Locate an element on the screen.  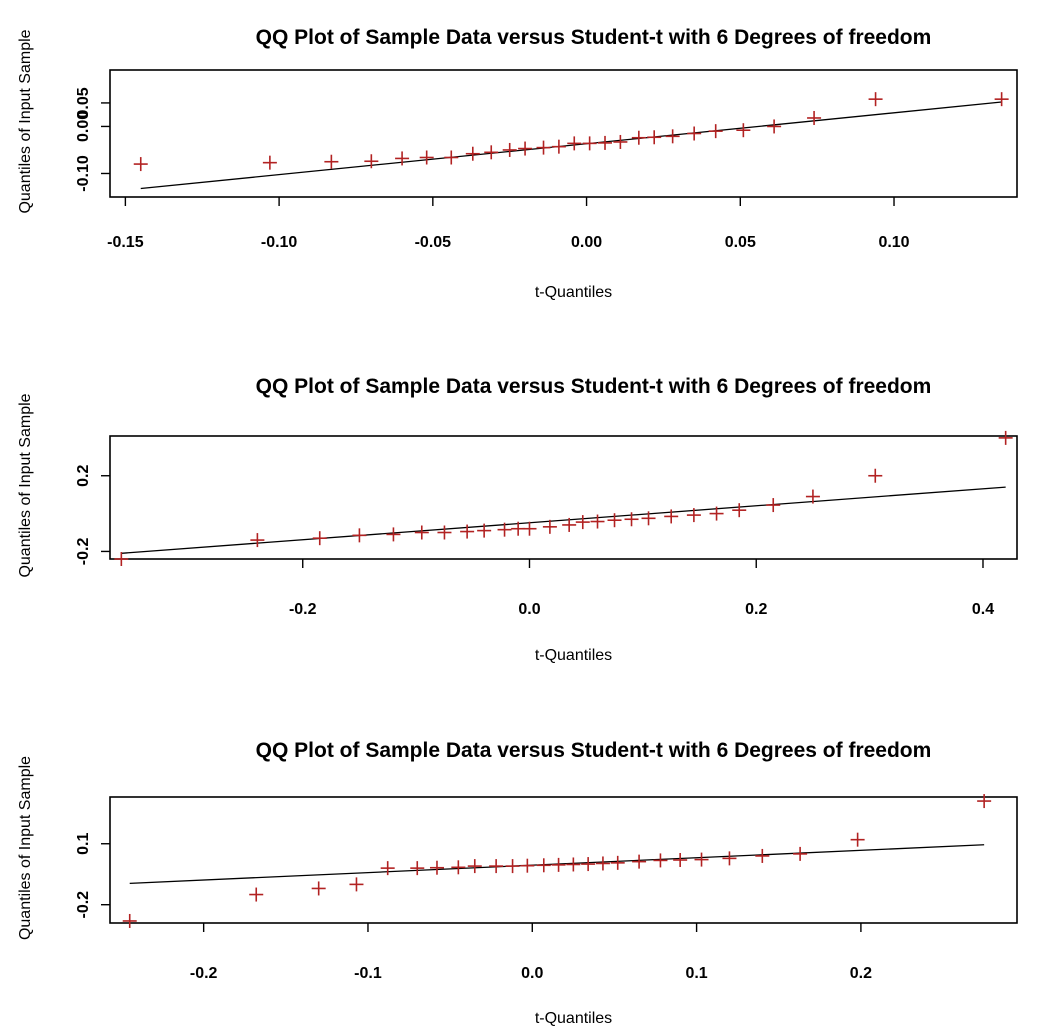
x-tick-label: -0.15 is located at coordinates (125, 242).